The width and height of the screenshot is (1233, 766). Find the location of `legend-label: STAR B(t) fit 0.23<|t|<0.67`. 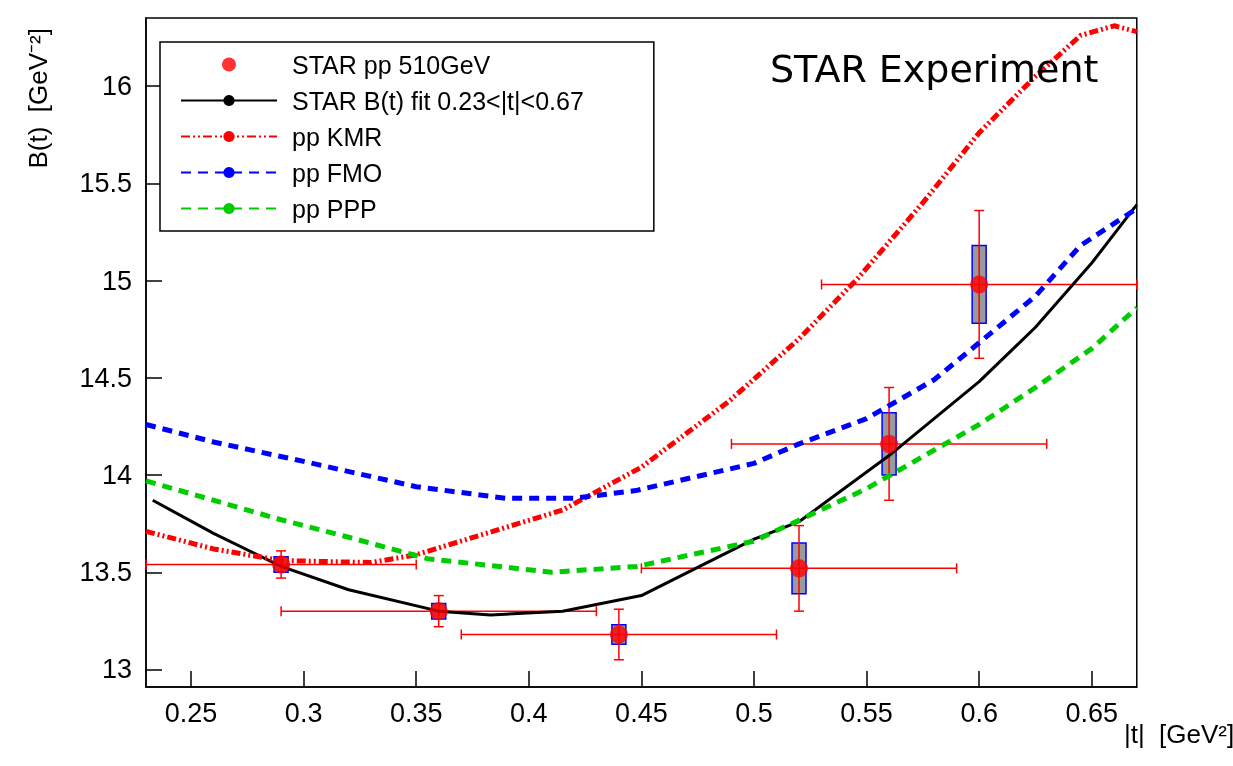

legend-label: STAR B(t) fit 0.23<|t|<0.67 is located at coordinates (438, 100).